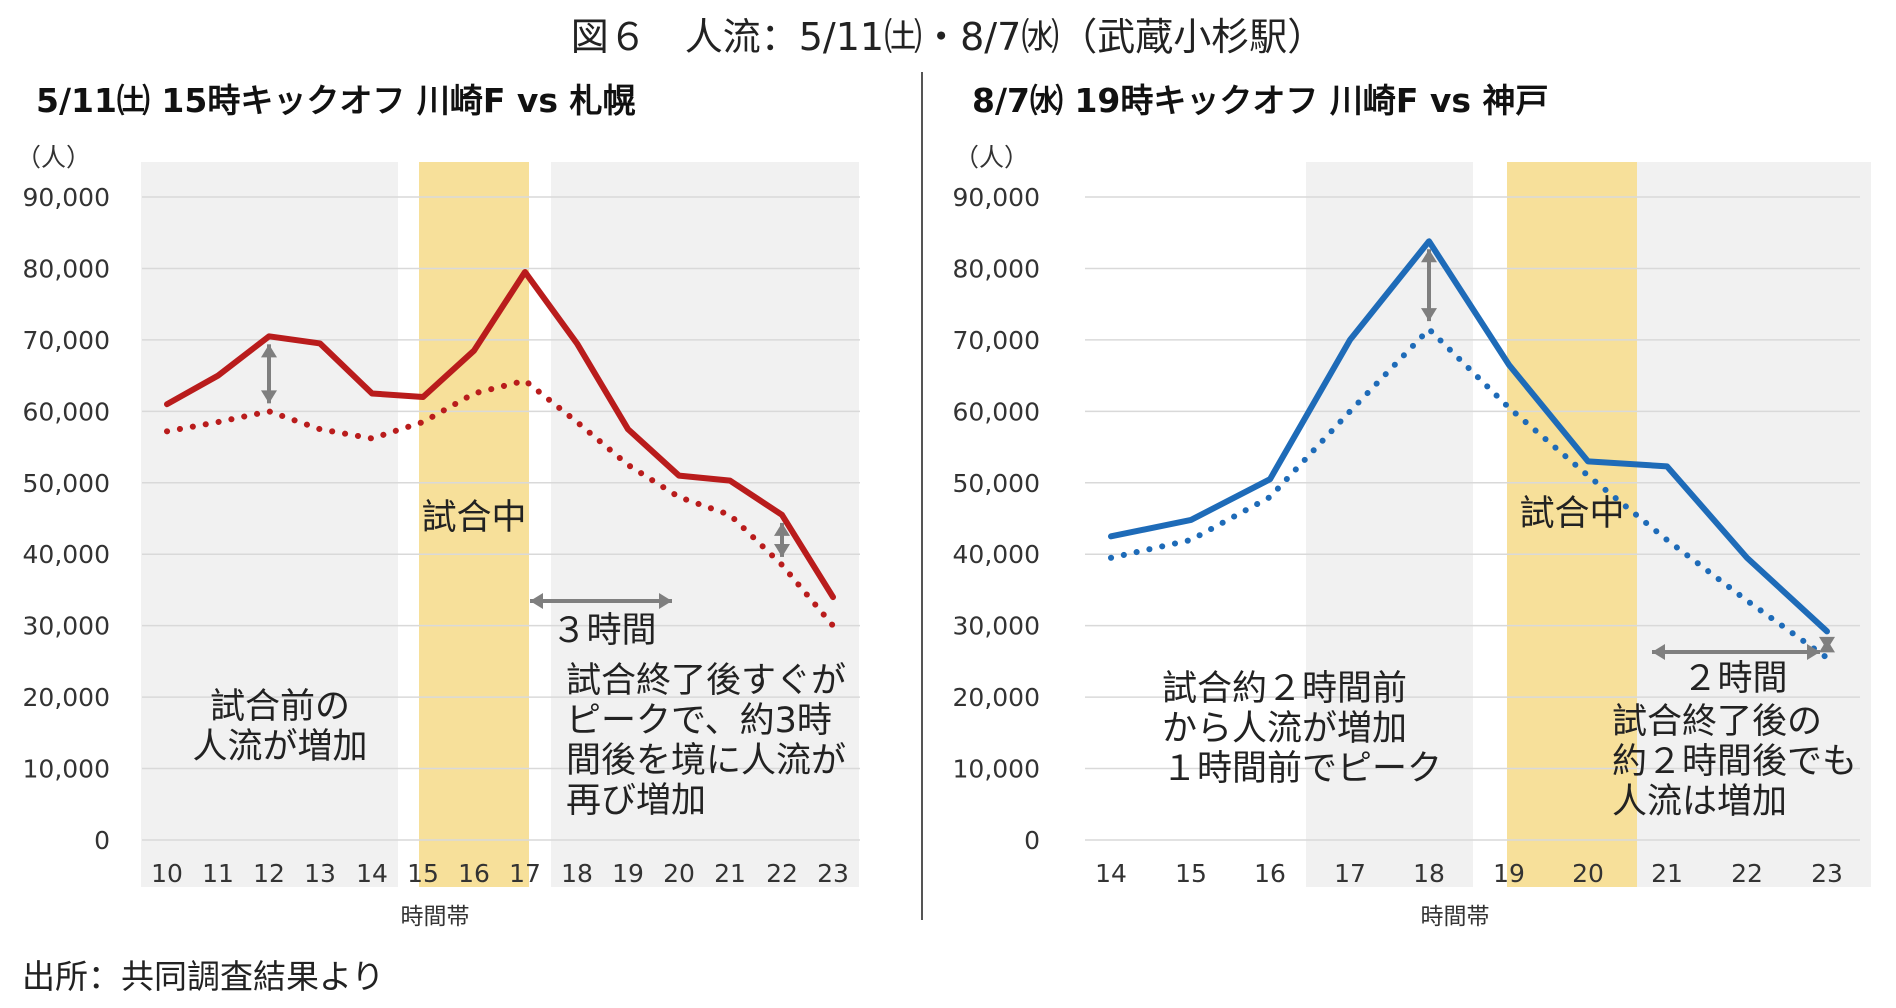  What do you see at coordinates (336, 100) in the screenshot?
I see `chart-title: 5/11㈯ 15時キックオフ 川崎F vs 札幌` at bounding box center [336, 100].